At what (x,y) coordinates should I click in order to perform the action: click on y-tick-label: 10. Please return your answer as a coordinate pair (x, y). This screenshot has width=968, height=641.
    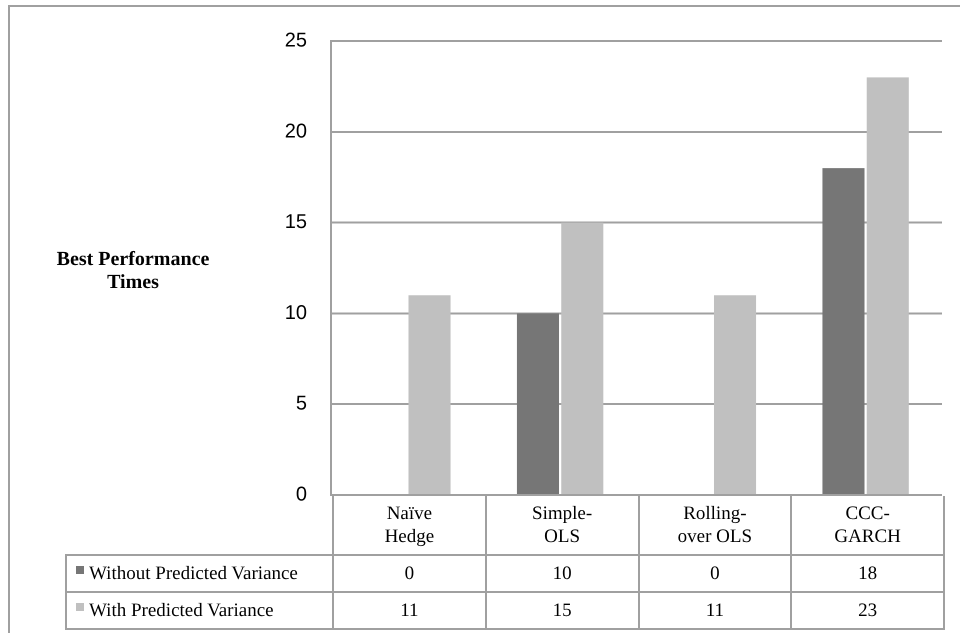
    Looking at the image, I should click on (295, 313).